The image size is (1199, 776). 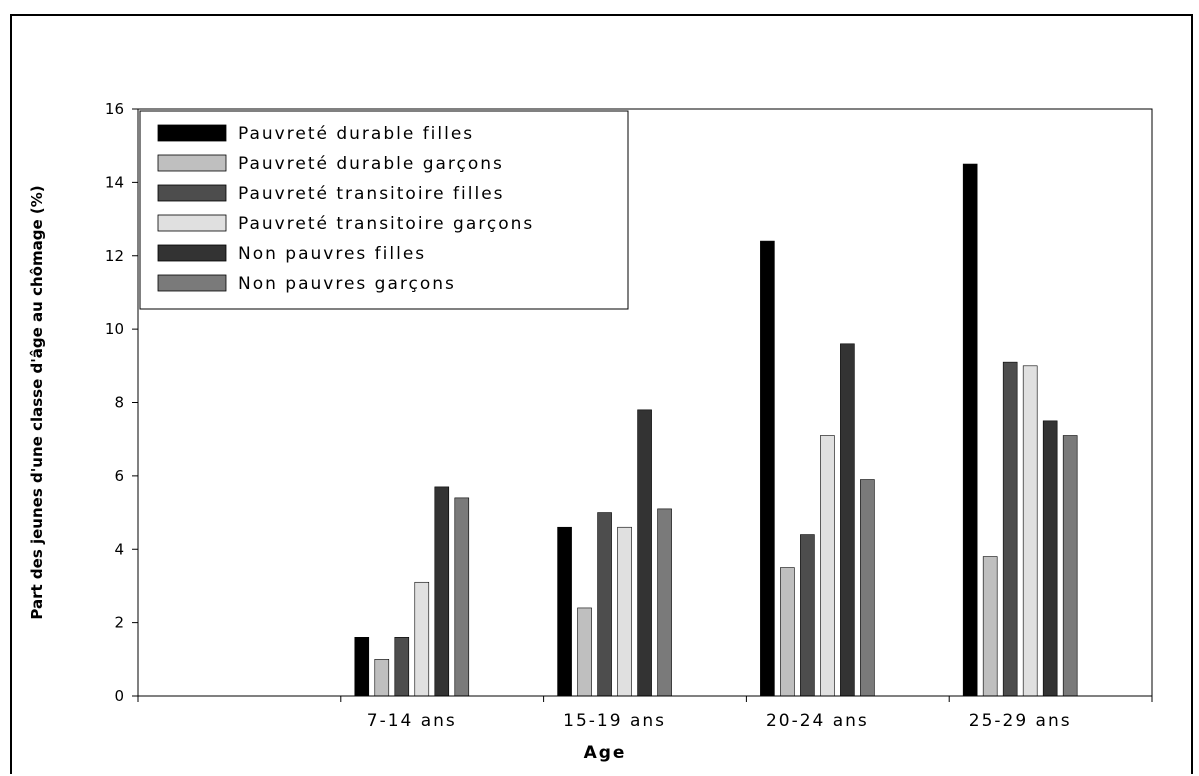 I want to click on legend-label: Non pauvres filles, so click(x=332, y=254).